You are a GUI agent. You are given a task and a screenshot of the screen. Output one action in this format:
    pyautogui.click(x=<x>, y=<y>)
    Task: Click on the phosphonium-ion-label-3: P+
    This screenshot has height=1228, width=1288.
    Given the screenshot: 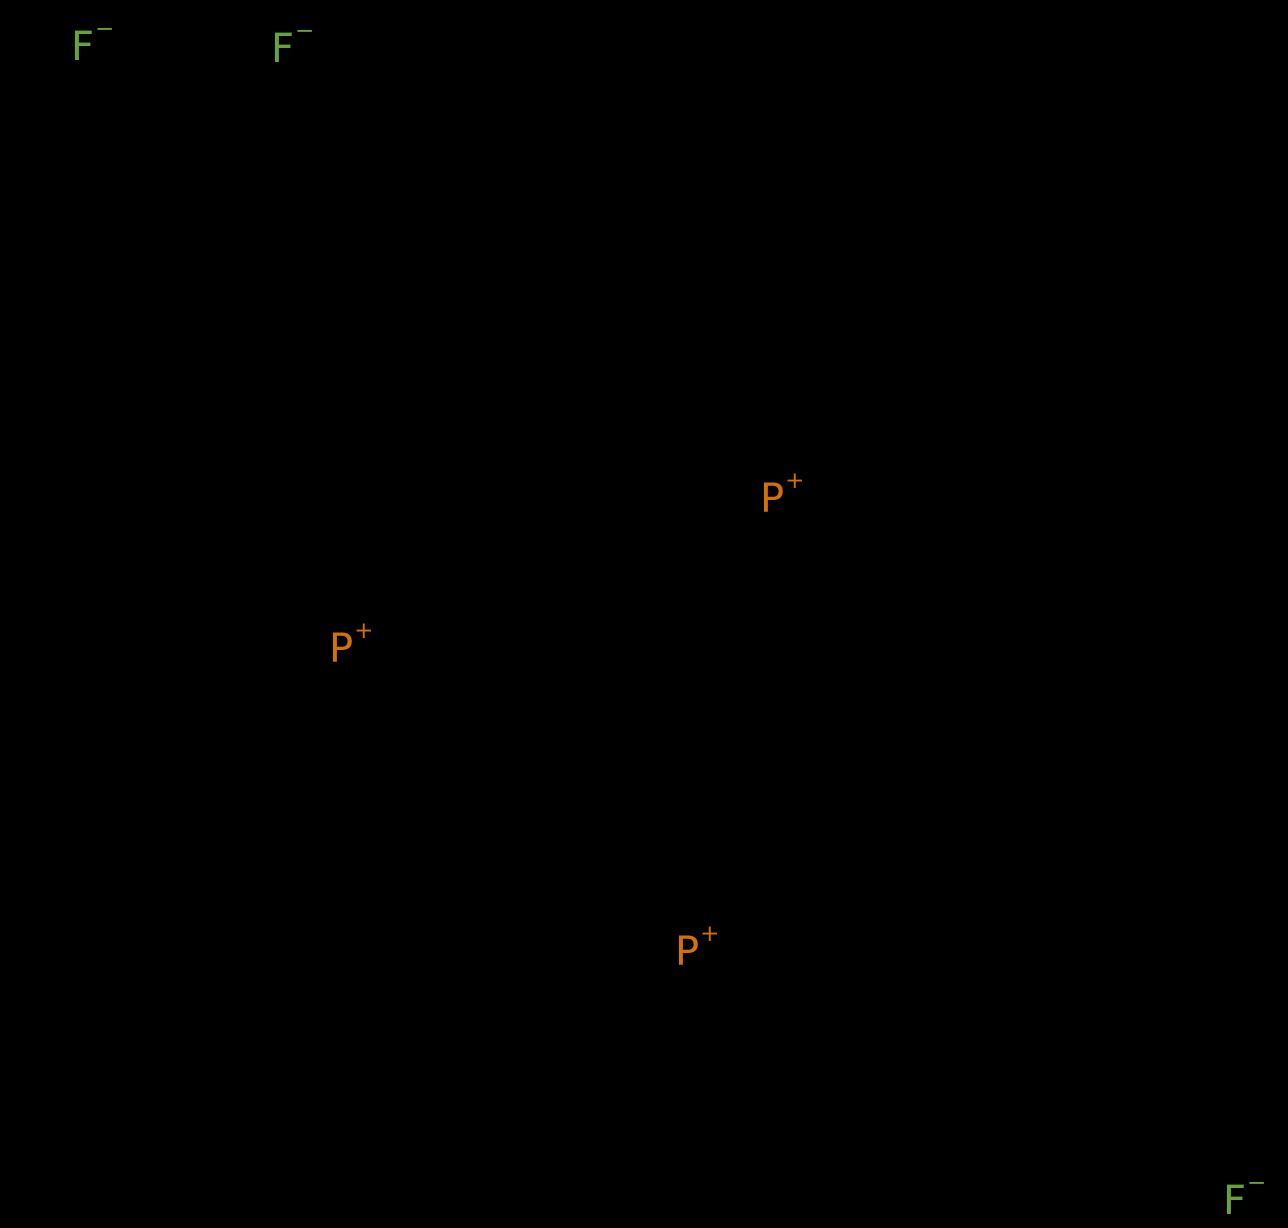 What is the action you would take?
    pyautogui.click(x=697, y=948)
    